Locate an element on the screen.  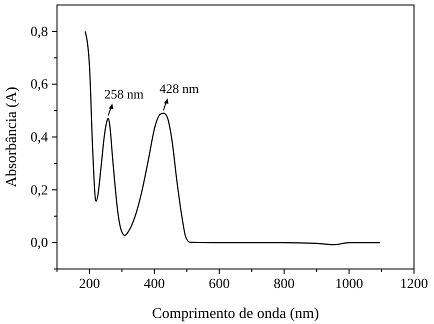
y-tick-label: 0,0 is located at coordinates (39, 244).